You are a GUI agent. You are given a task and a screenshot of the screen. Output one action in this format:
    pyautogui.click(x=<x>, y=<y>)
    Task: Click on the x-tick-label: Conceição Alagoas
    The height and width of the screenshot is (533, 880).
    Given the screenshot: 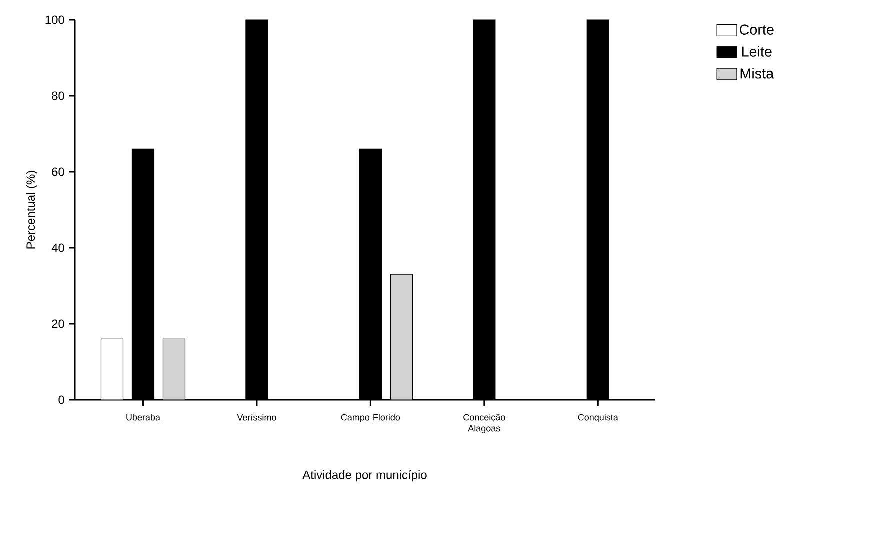 What is the action you would take?
    pyautogui.click(x=485, y=424)
    